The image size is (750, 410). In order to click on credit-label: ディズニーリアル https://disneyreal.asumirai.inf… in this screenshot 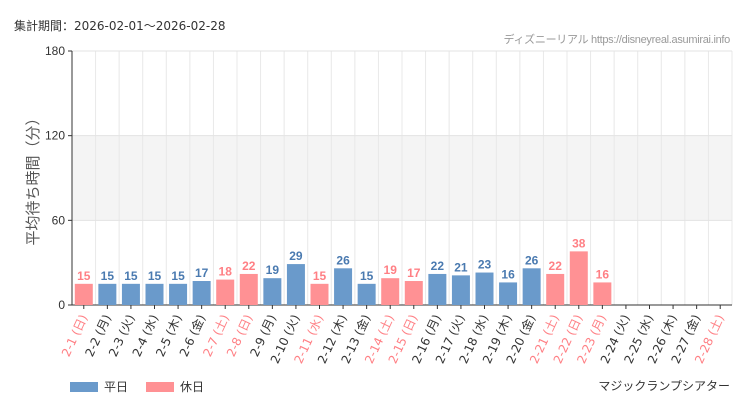, I will do `click(617, 40)`.